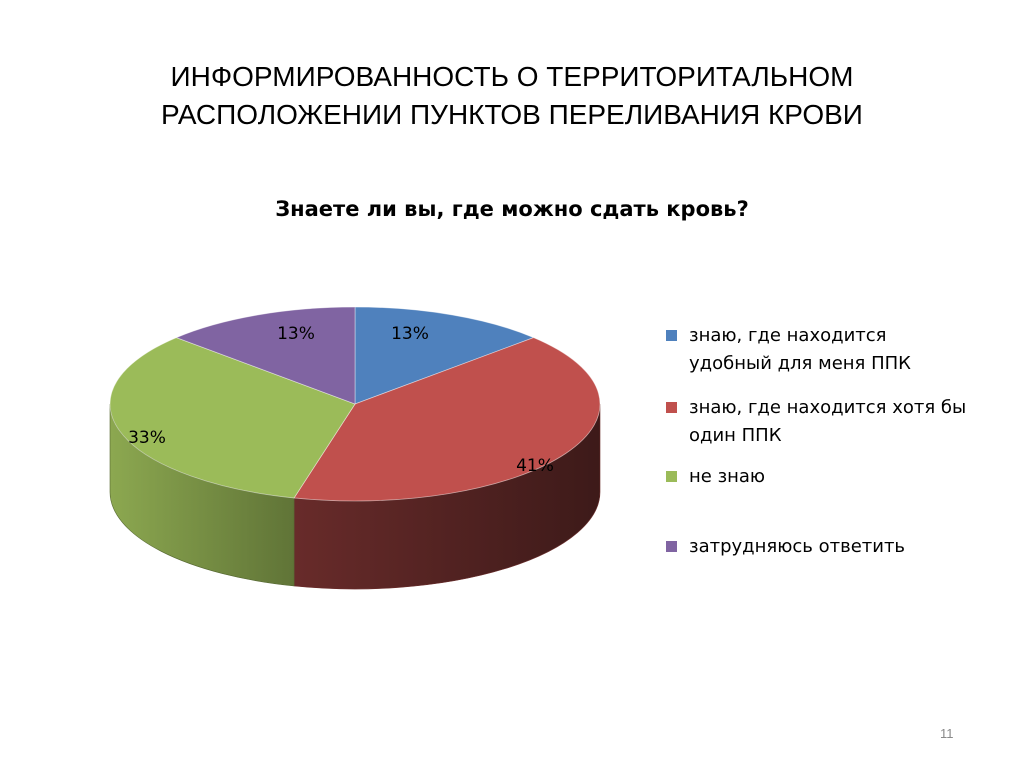 The width and height of the screenshot is (1024, 768). I want to click on slide-title-line-1: ИНФОРМИРОВАННОСТЬ О ТЕРРИТОРИТАЛЬНОМ, so click(512, 76).